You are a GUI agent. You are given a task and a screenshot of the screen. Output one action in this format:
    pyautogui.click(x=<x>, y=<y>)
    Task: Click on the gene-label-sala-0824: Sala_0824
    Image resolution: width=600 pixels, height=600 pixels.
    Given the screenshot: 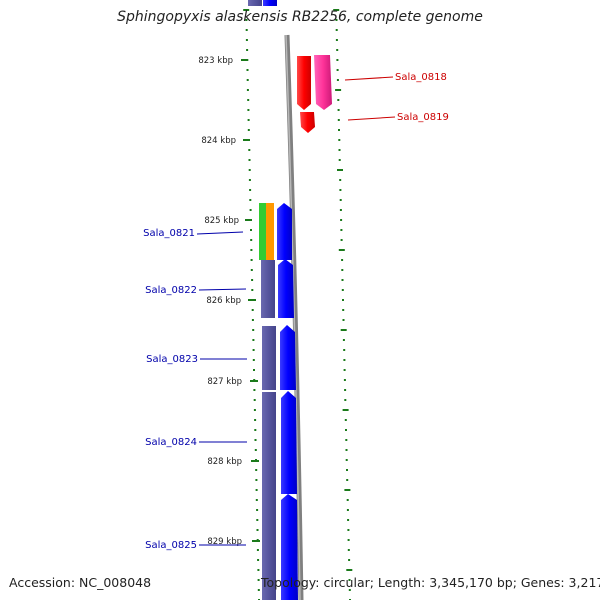 What is the action you would take?
    pyautogui.click(x=196, y=442)
    